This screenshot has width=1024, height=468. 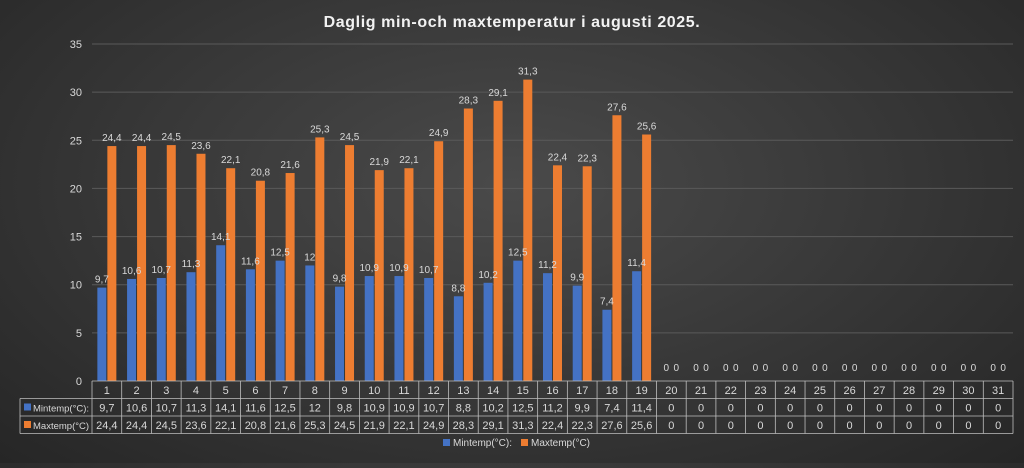 I want to click on max-temp-data-label: 28,3, so click(x=469, y=101).